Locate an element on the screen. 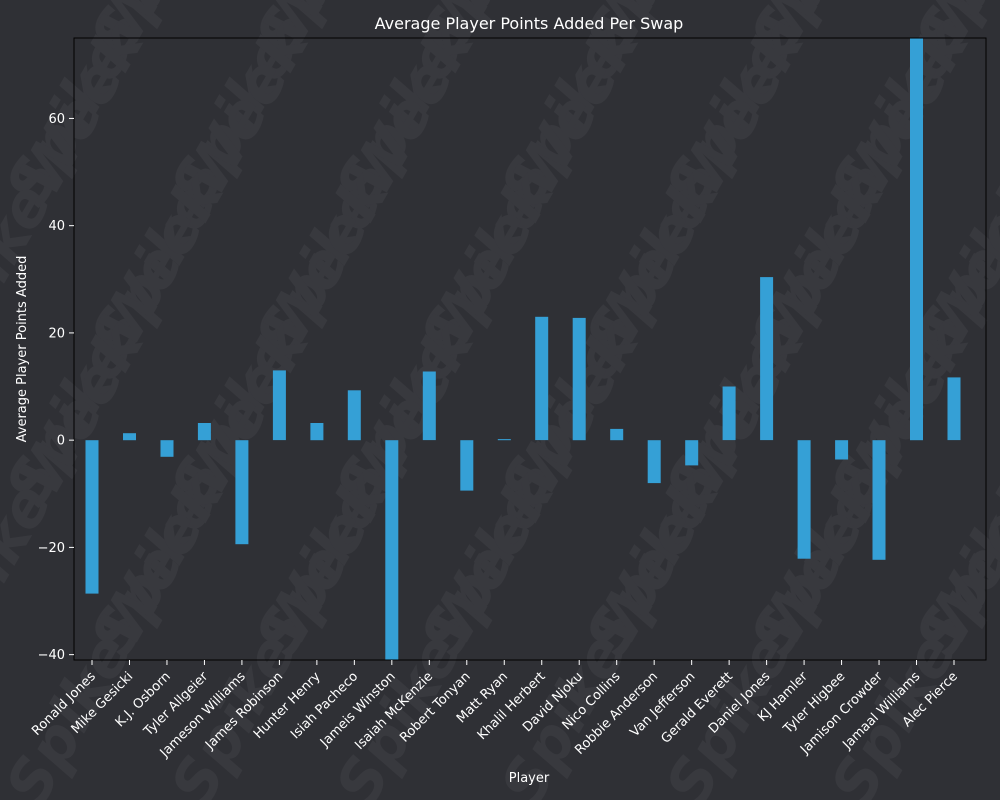 This screenshot has width=1000, height=800. x-axis-label: Player is located at coordinates (529, 778).